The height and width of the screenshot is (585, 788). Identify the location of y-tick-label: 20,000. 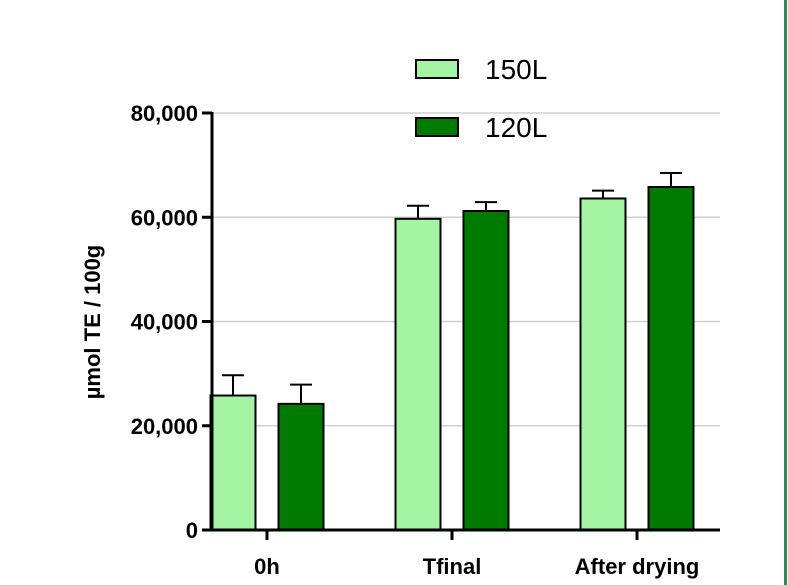
(164, 426).